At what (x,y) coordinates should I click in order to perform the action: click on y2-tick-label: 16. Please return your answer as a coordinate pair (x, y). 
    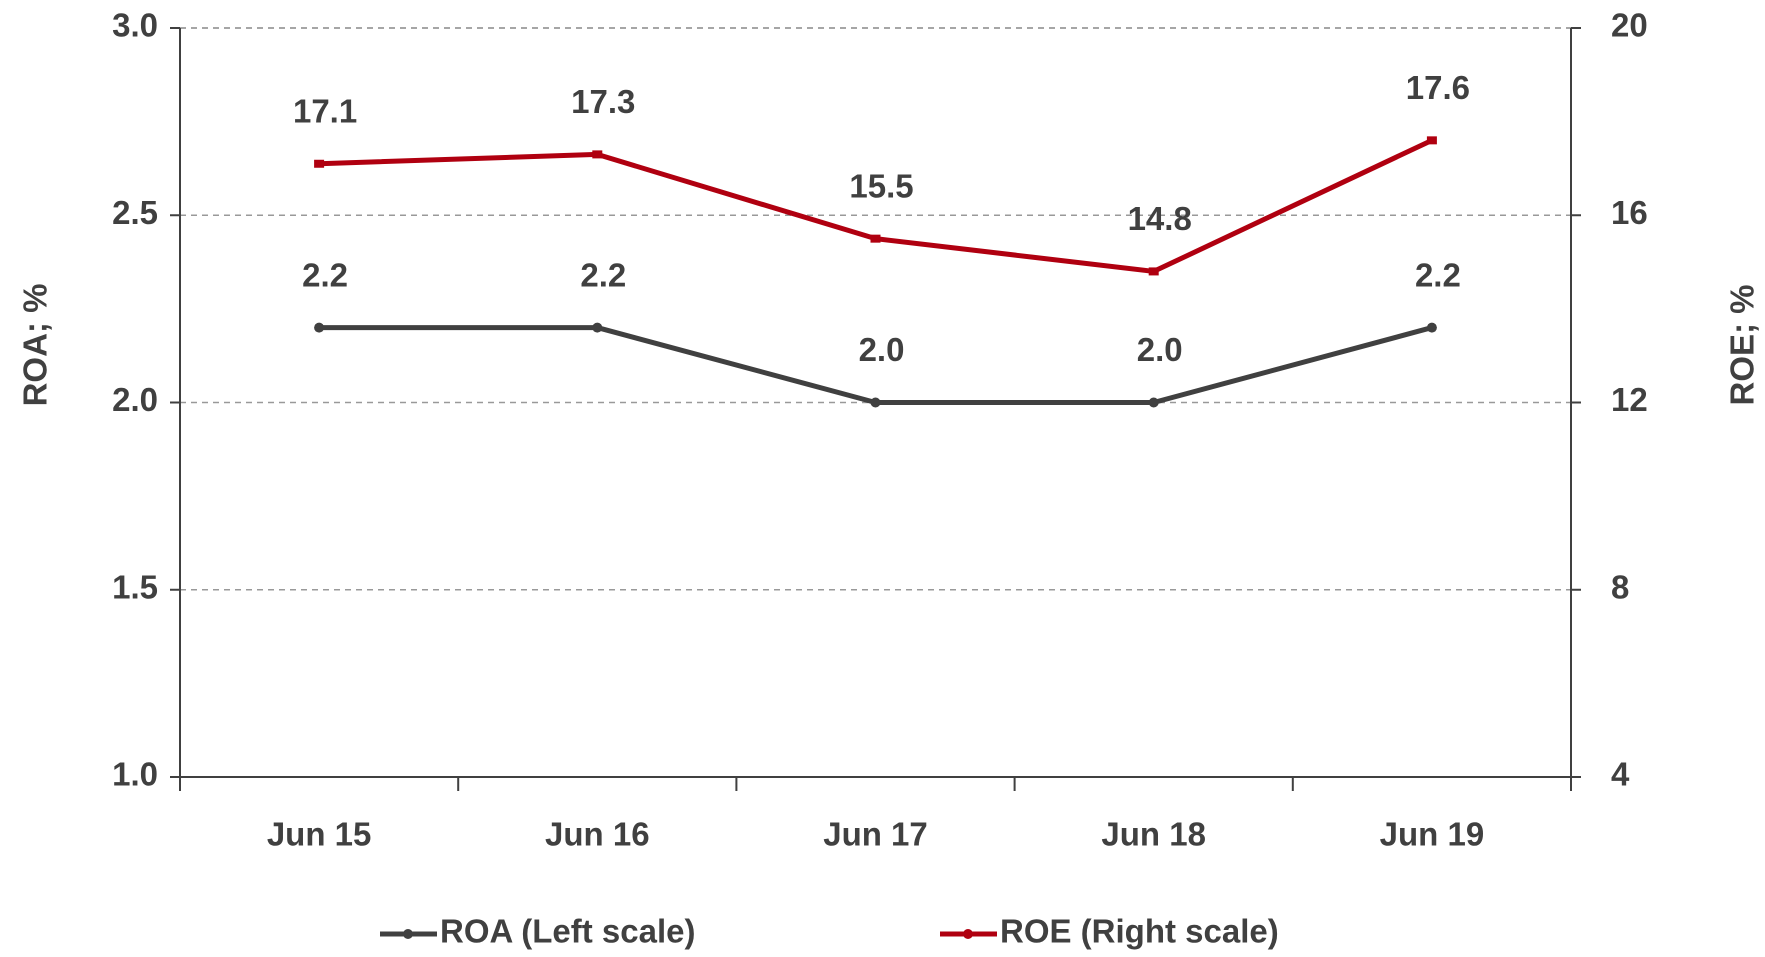
    Looking at the image, I should click on (1629, 212).